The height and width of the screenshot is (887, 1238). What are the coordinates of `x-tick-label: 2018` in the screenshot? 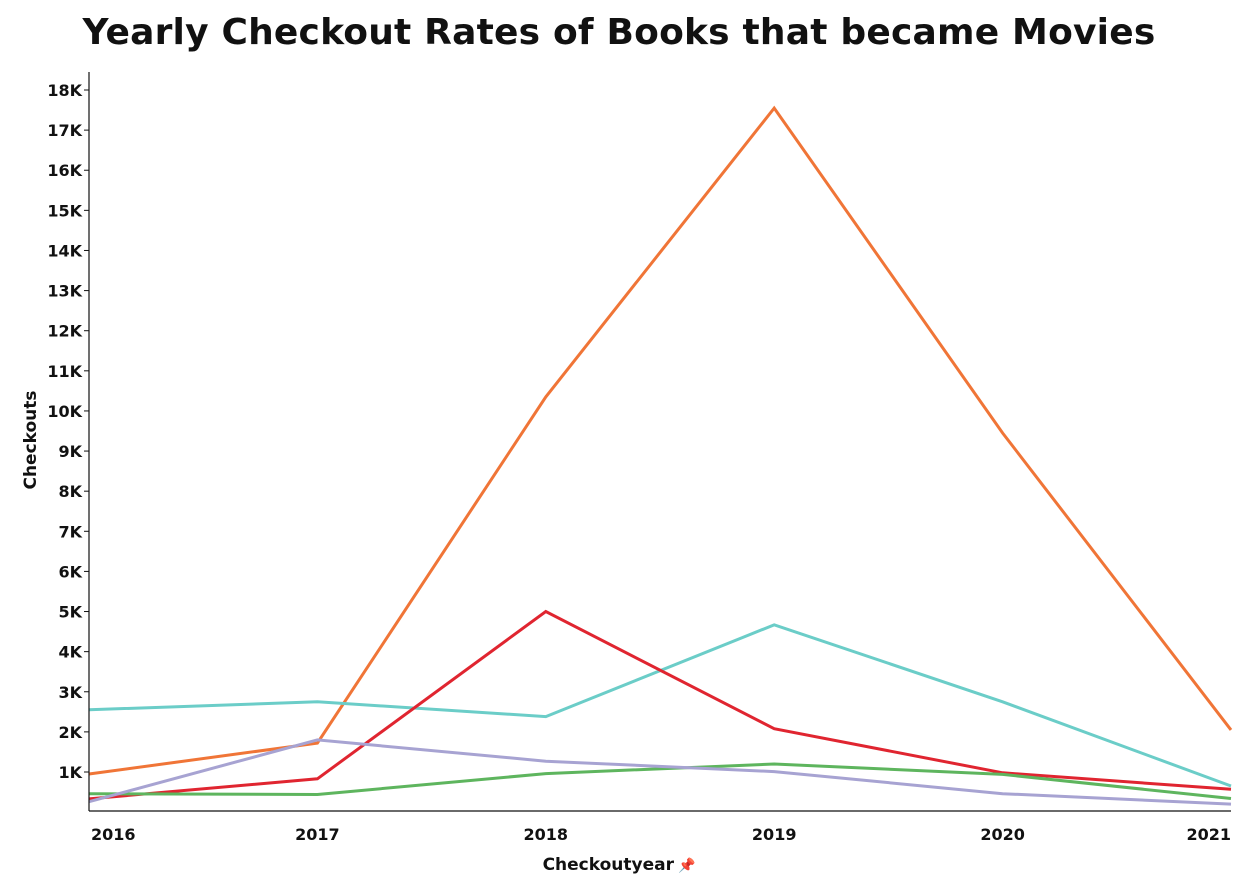 It's located at (546, 834).